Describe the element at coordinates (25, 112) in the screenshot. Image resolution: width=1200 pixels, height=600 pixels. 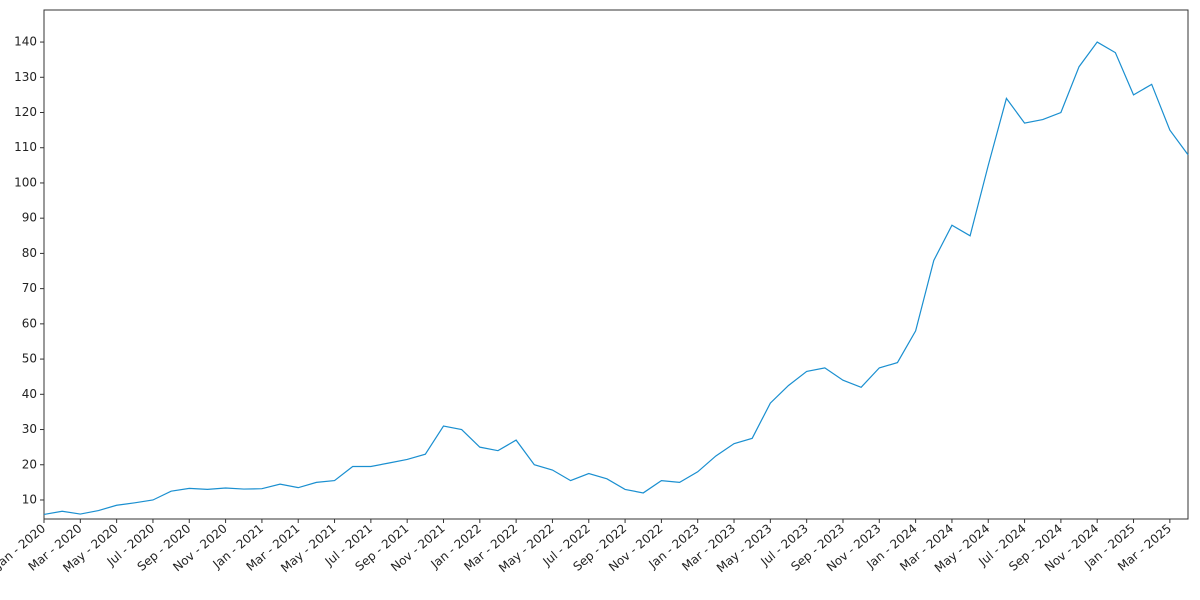
I see `y-tick-label: 120` at that location.